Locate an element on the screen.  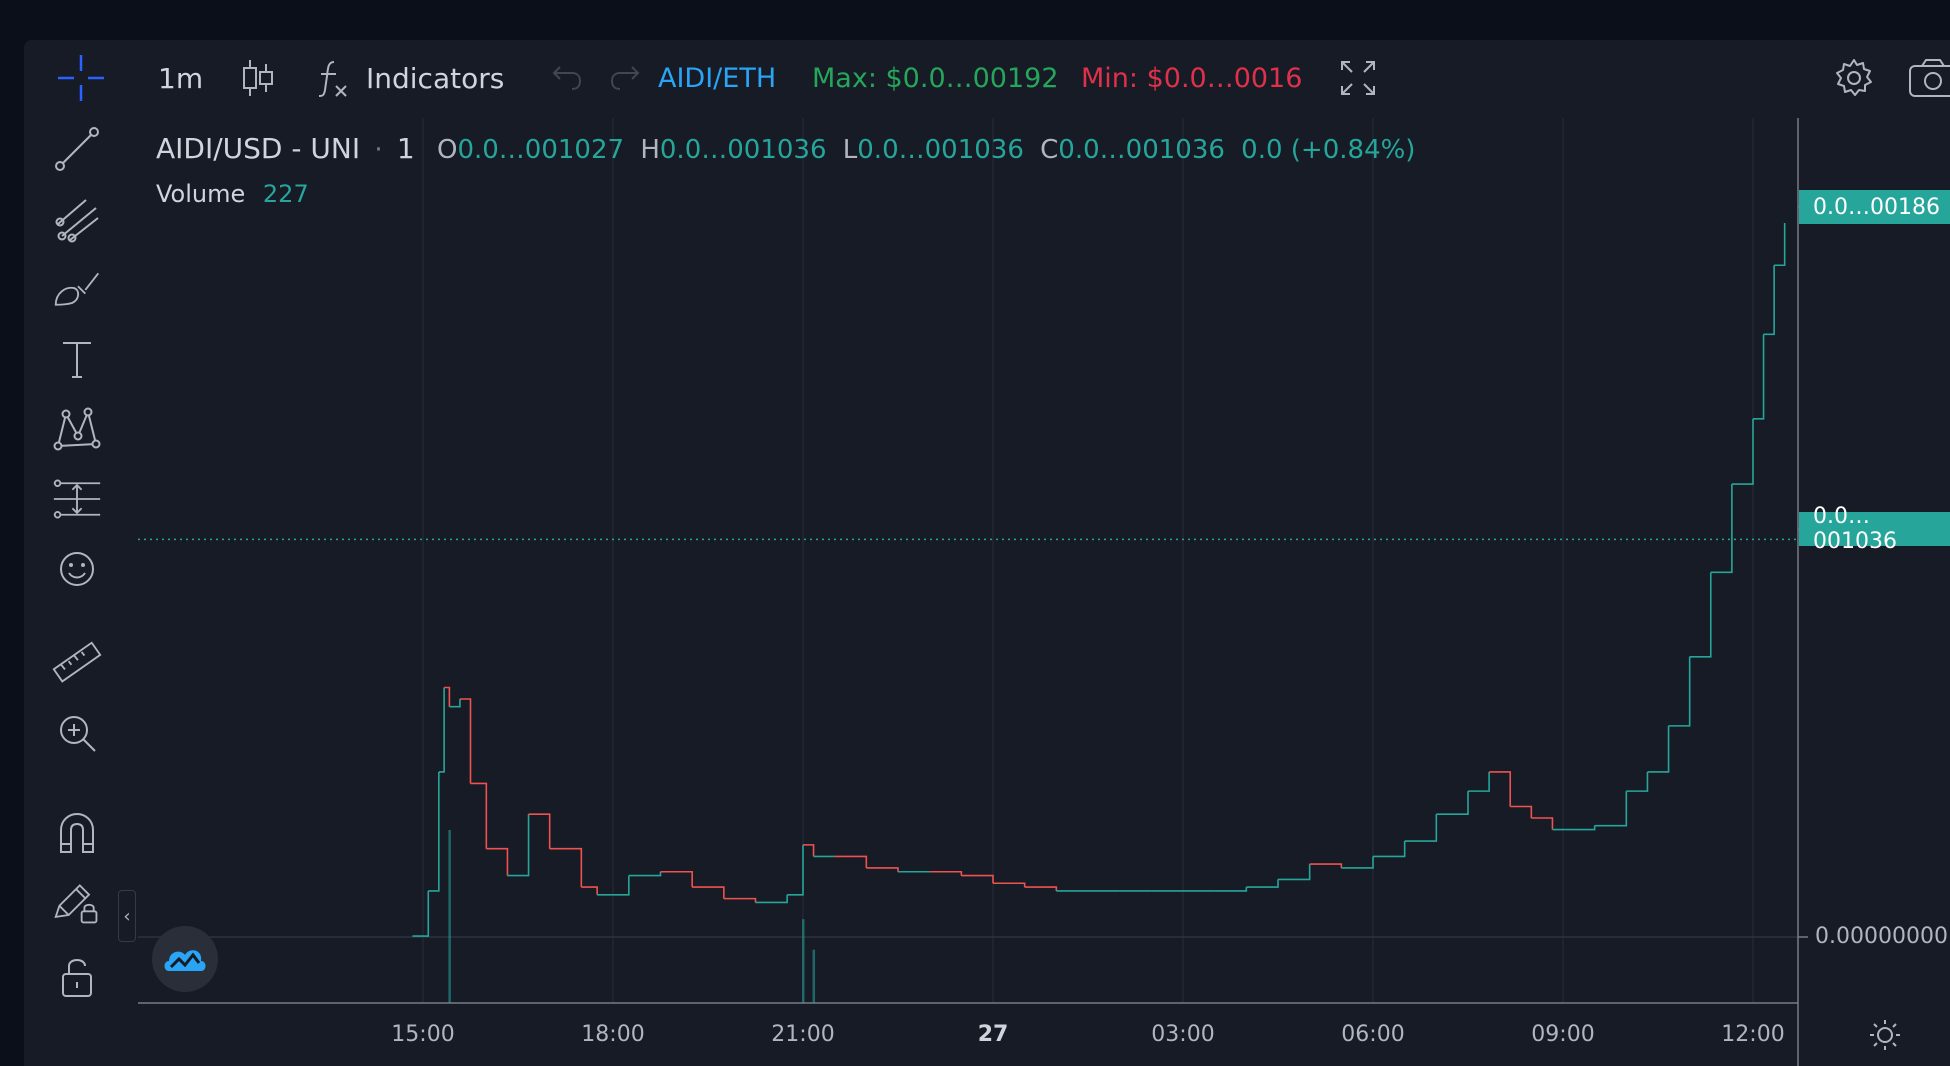
camera-icon is located at coordinates (1929, 78).